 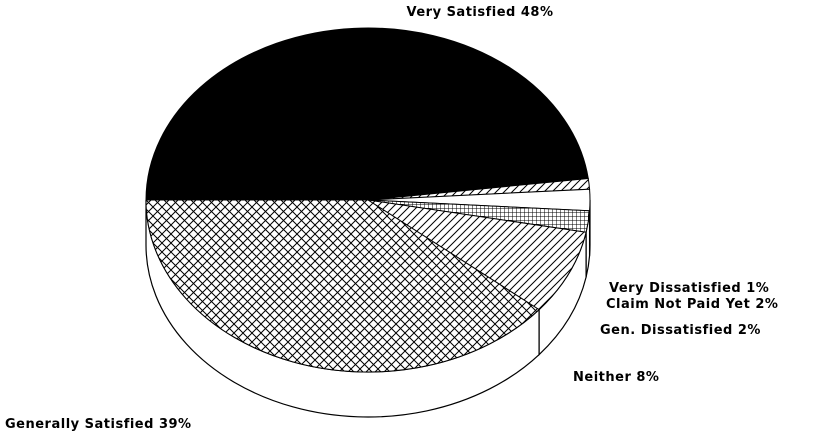 I want to click on slice-label: Very Dissatisfied 1%, so click(x=689, y=288).